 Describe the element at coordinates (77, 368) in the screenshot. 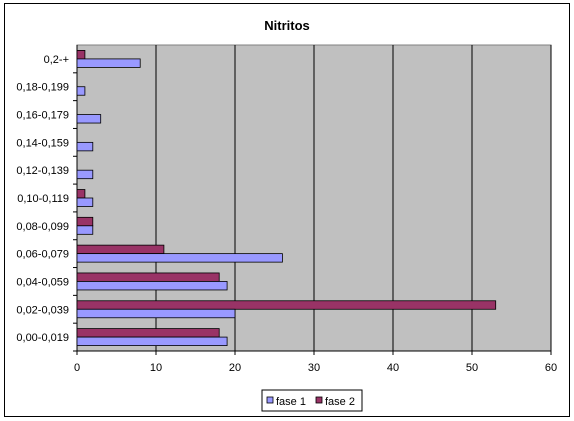

I see `x-tick-label: 0` at that location.